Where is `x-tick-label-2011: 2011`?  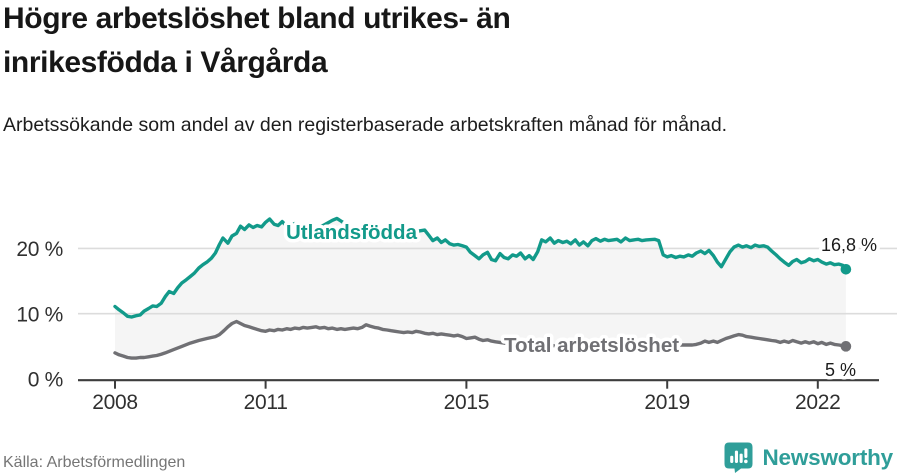
x-tick-label-2011: 2011 is located at coordinates (266, 402).